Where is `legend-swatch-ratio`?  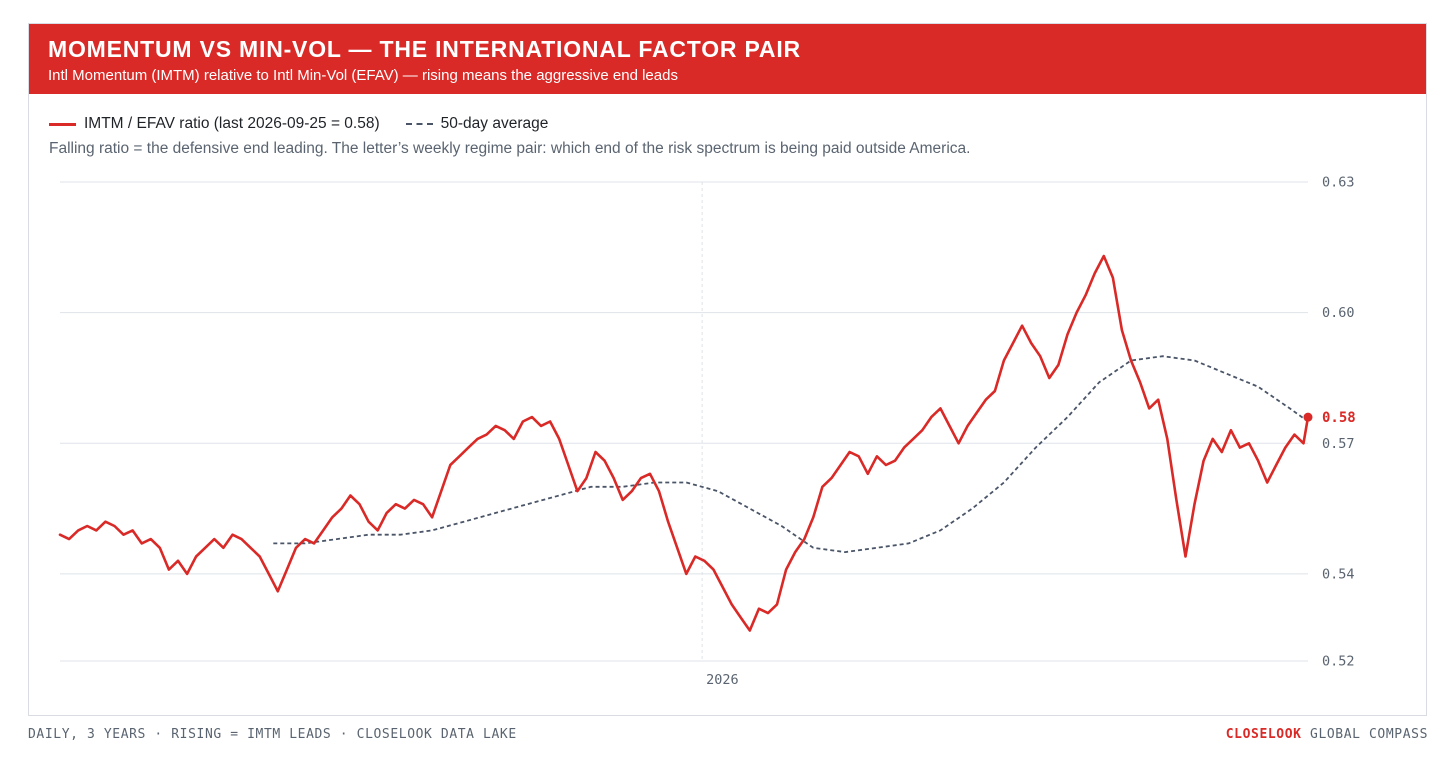 legend-swatch-ratio is located at coordinates (62, 124).